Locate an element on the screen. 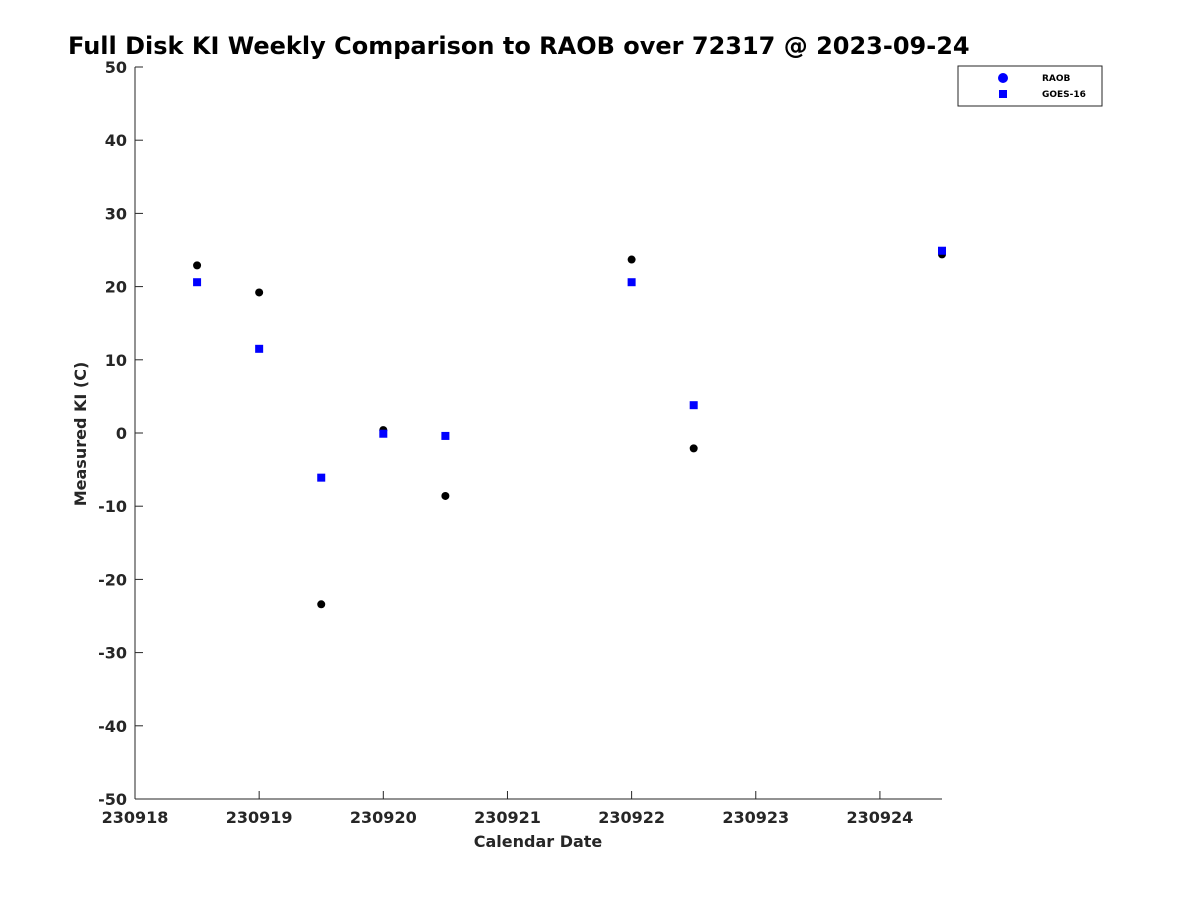 This screenshot has width=1200, height=900. y-tick-label: 30 is located at coordinates (116, 213).